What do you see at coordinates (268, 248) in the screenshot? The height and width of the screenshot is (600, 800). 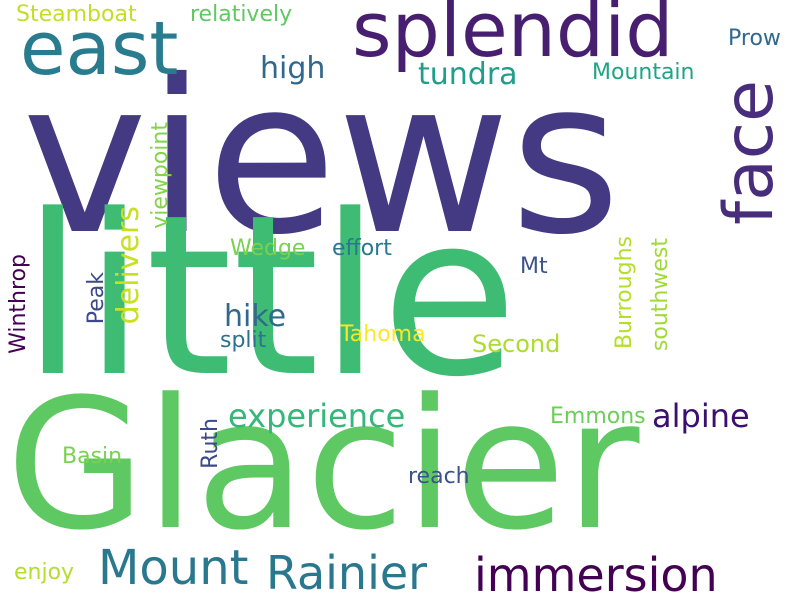 I see `word-wedge: Wedge` at bounding box center [268, 248].